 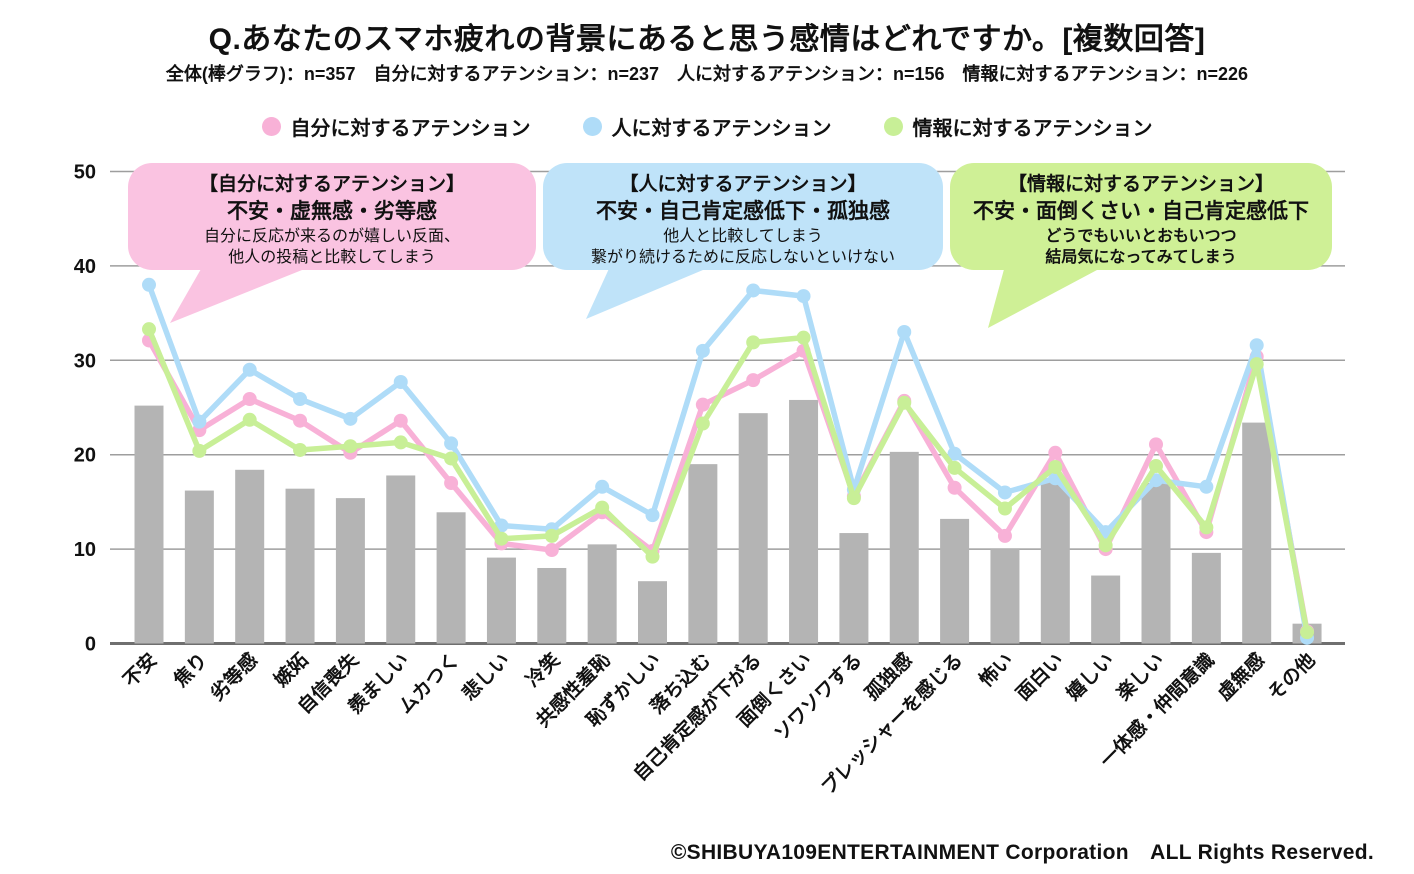 What do you see at coordinates (190, 670) in the screenshot?
I see `x-category-label: 焦り` at bounding box center [190, 670].